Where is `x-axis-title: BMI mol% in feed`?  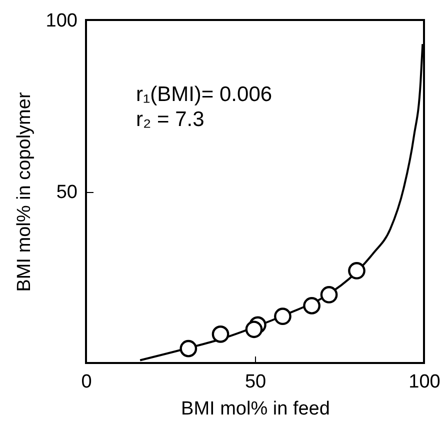
x-axis-title: BMI mol% in feed is located at coordinates (255, 409).